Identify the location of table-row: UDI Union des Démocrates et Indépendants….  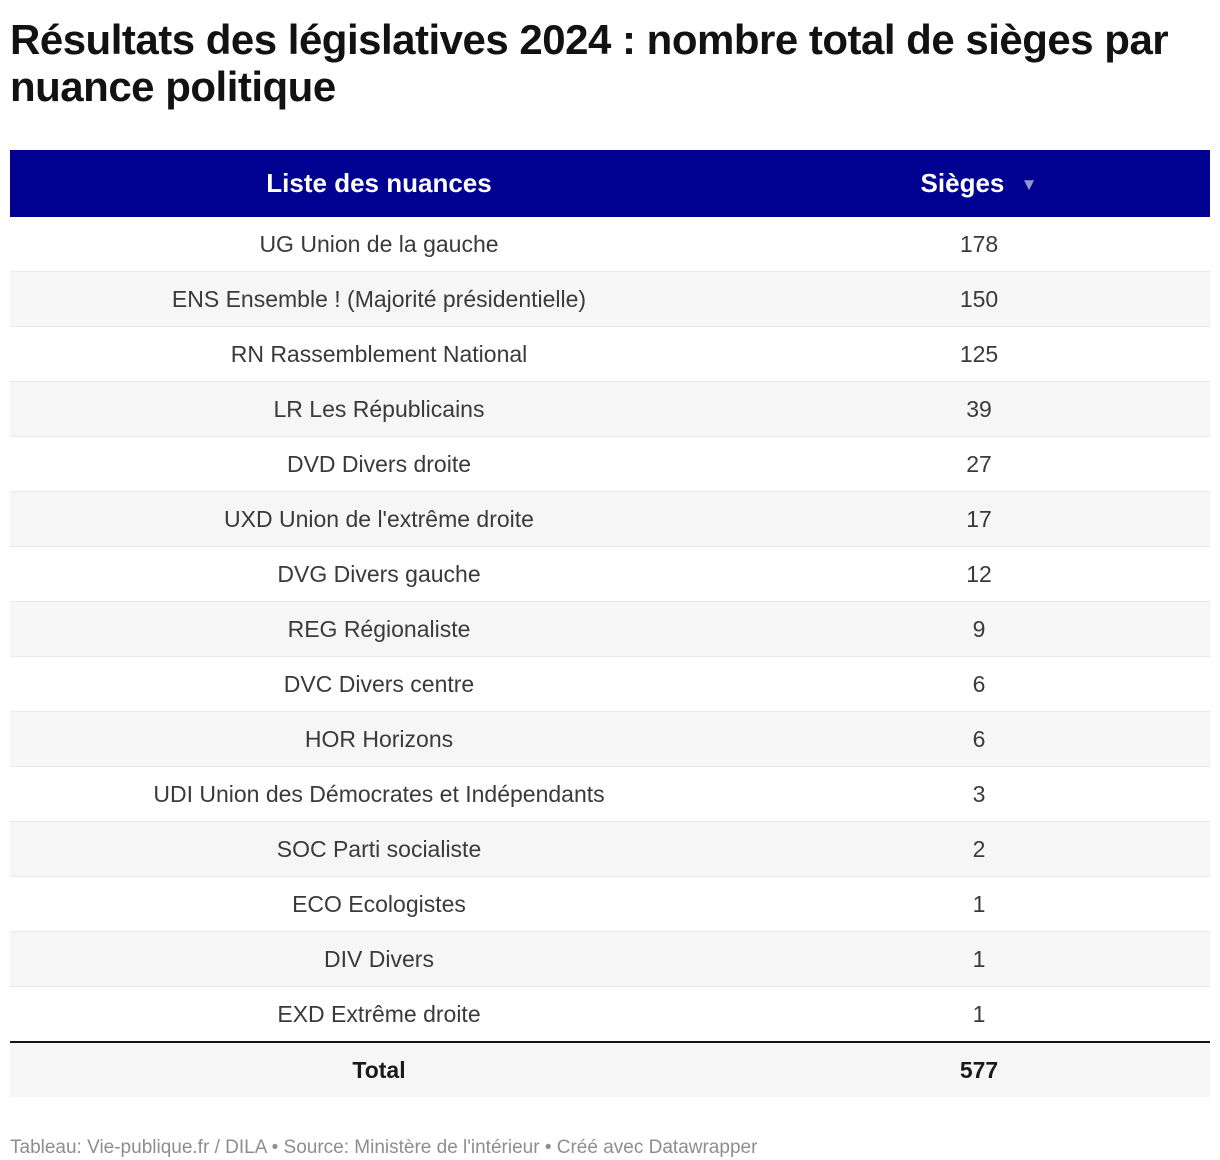
(610, 794).